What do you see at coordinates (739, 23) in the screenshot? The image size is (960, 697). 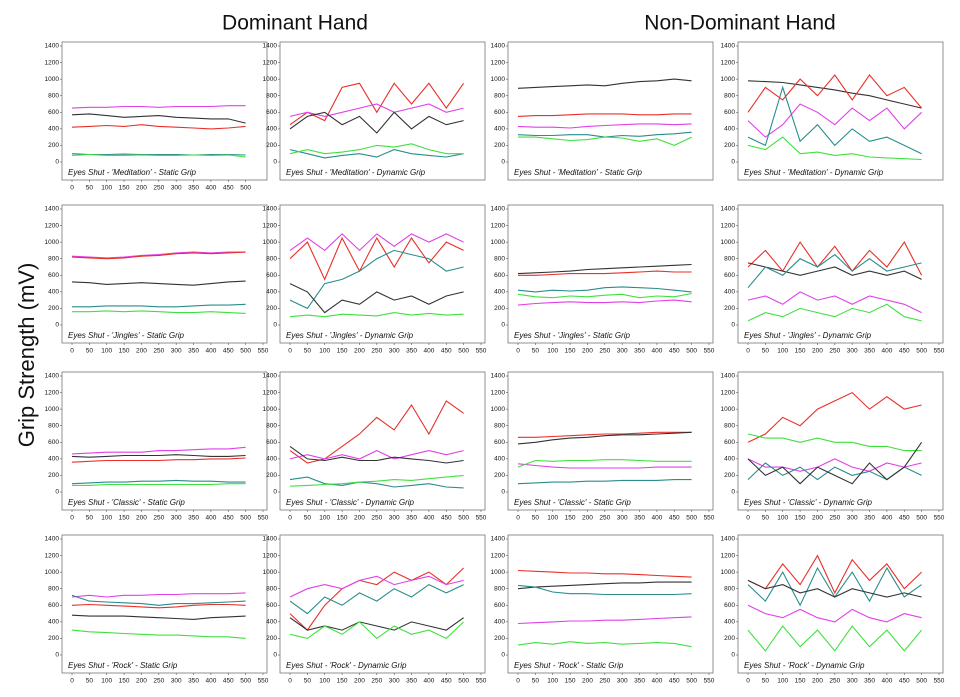 I see `heading: Non-Dominant Hand` at bounding box center [739, 23].